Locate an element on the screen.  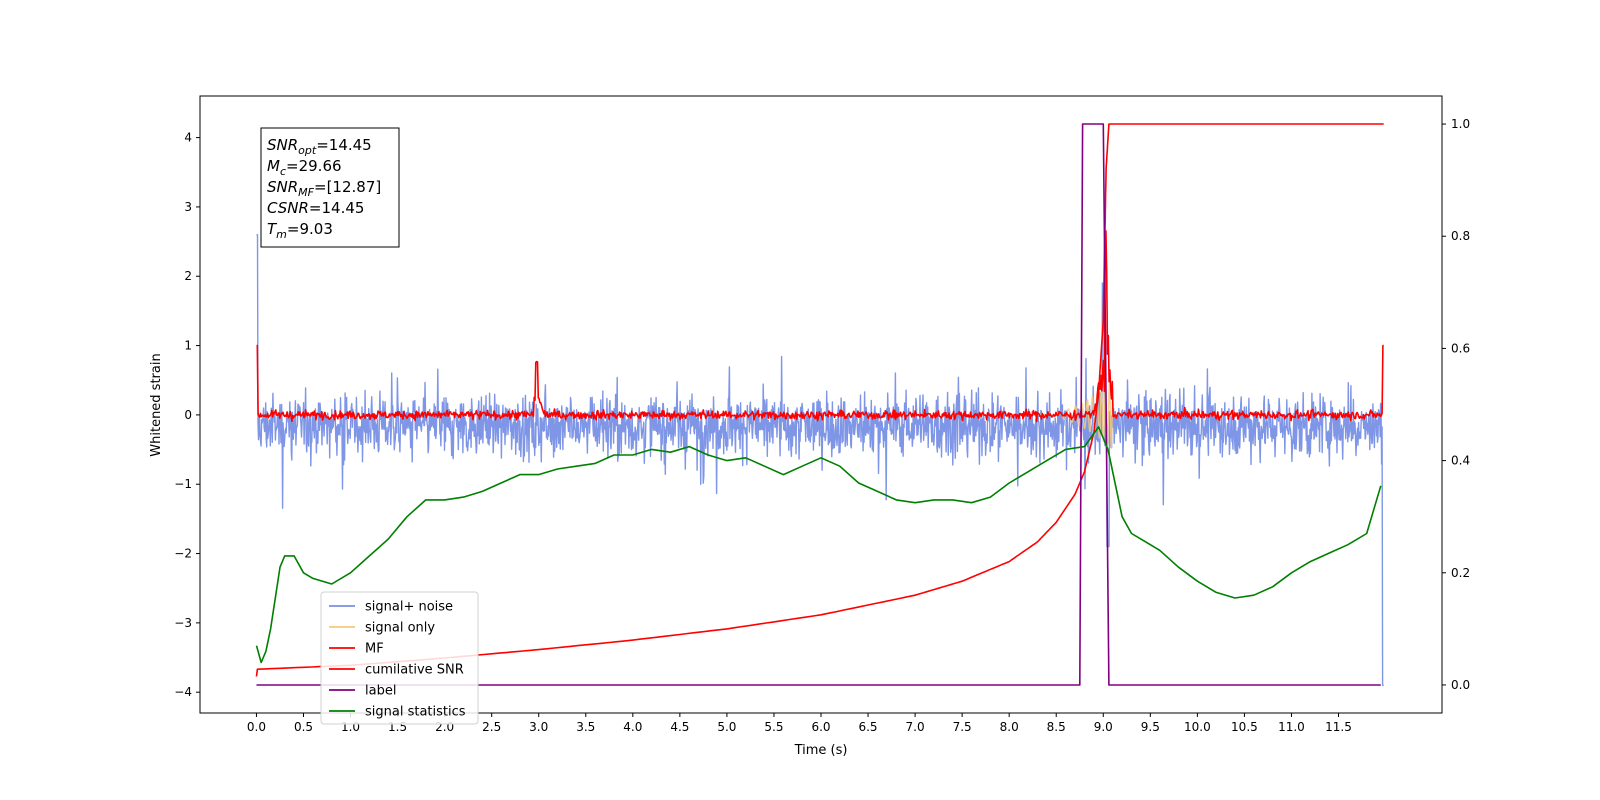
x-tick-label-6: 3.0 is located at coordinates (538, 727).